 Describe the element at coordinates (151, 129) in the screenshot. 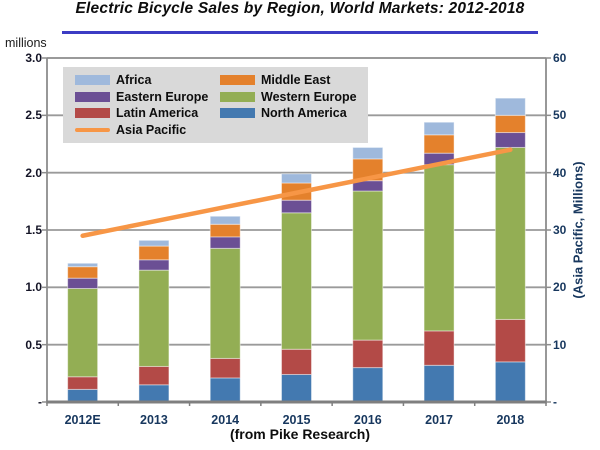

I see `legend-label: Asia Pacific` at that location.